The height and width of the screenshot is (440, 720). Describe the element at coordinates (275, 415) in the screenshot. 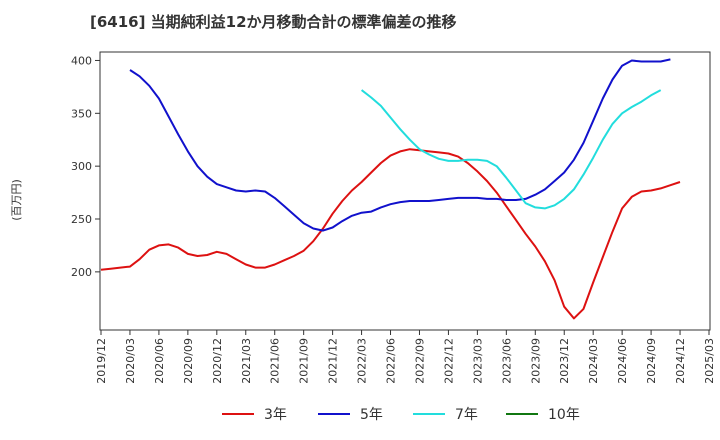

I see `legend-label: 3年` at that location.